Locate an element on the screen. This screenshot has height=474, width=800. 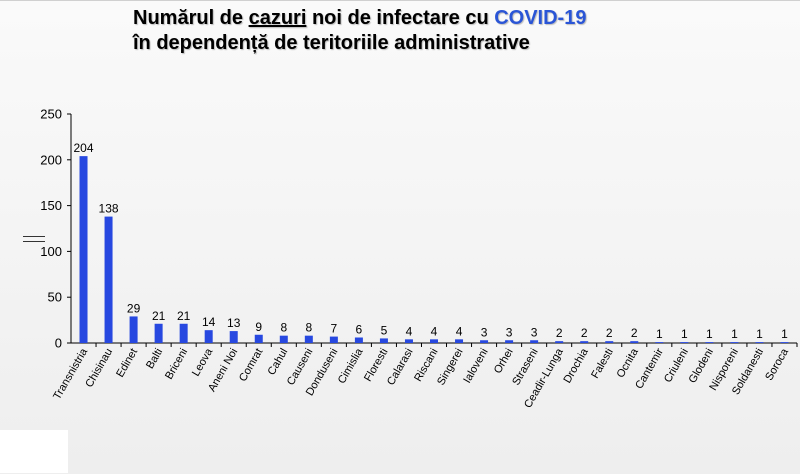
x-tick-label: Cimislia is located at coordinates (351, 366).